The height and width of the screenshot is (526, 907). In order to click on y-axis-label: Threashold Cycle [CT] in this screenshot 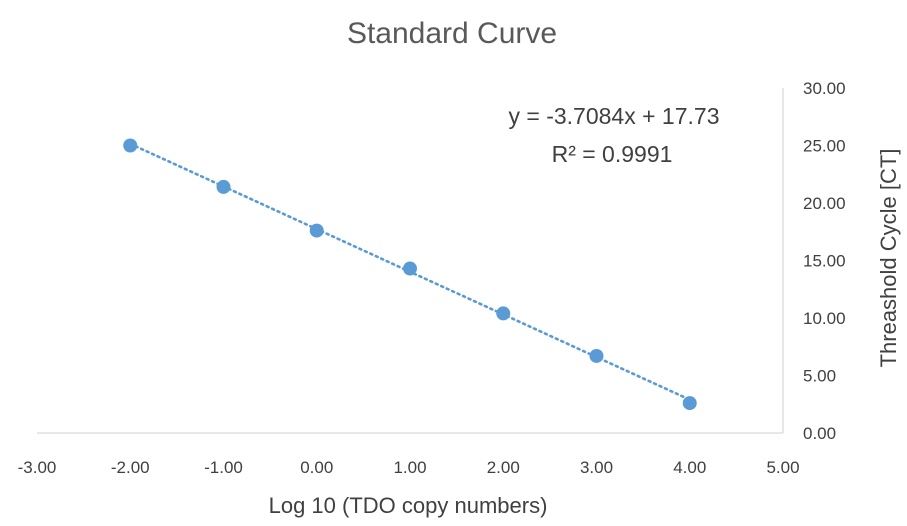, I will do `click(888, 258)`.